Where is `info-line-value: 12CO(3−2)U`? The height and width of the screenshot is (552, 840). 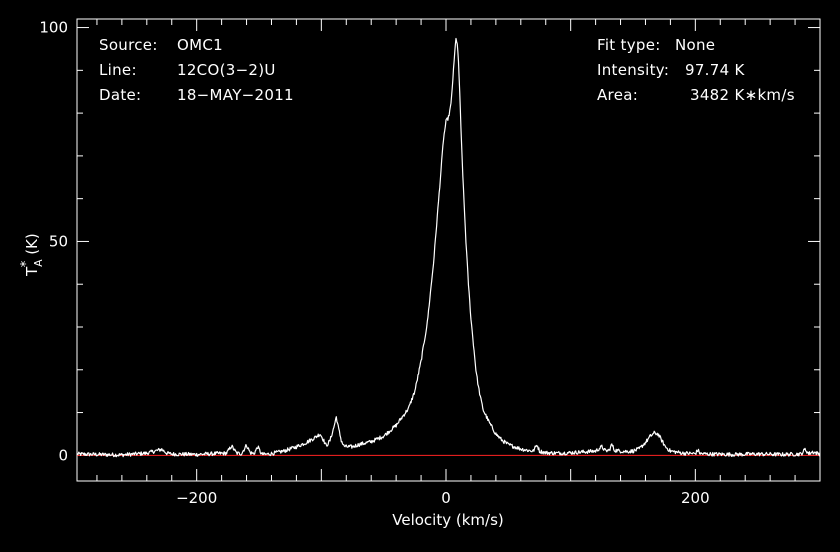
info-line-value: 12CO(3−2)U is located at coordinates (226, 70).